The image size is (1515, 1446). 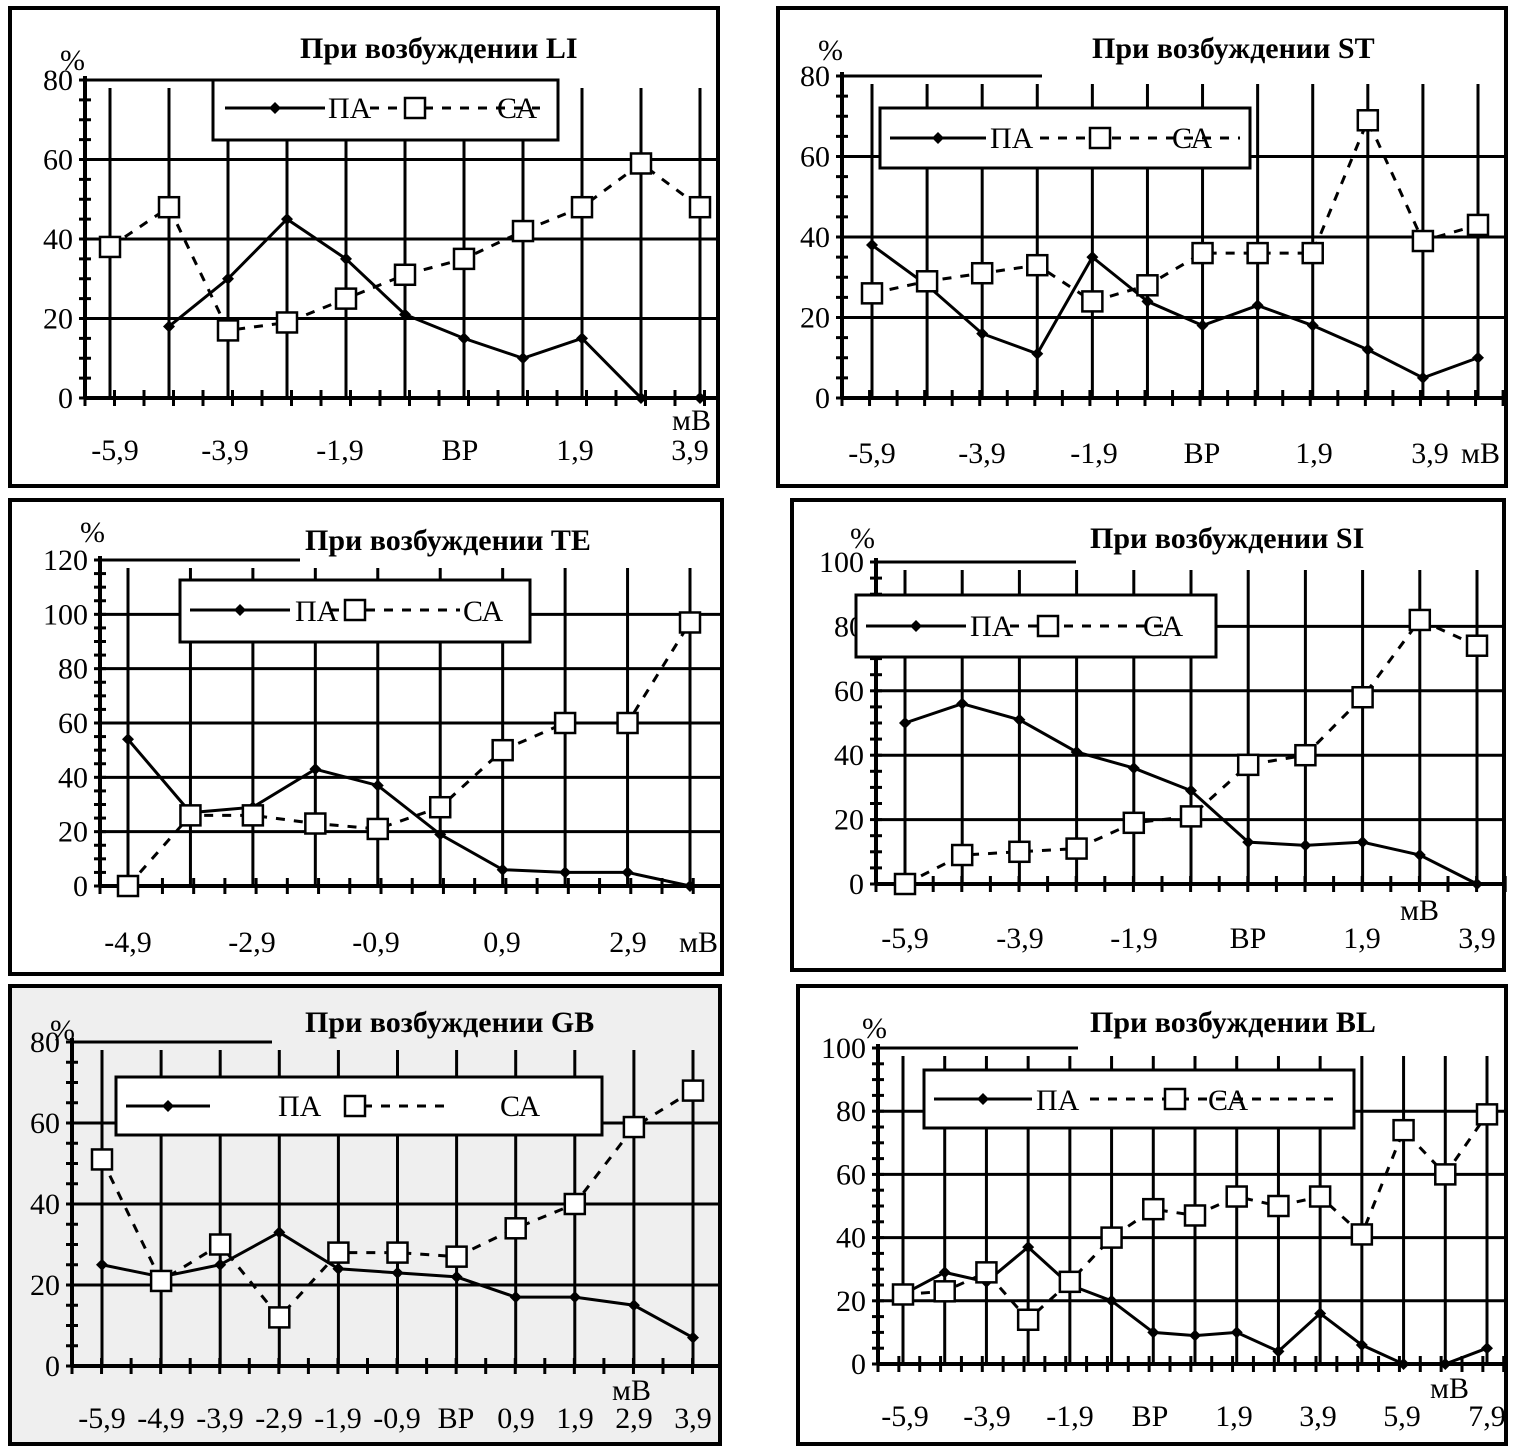 I want to click on x-tick-label: 0,9, so click(x=502, y=942).